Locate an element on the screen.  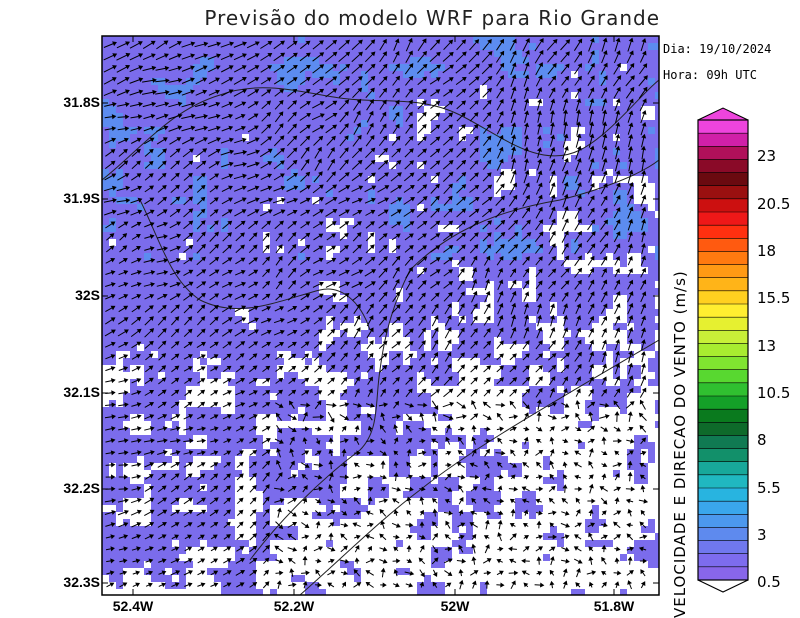
lat-tick-label: 31.8S is located at coordinates (81, 102).